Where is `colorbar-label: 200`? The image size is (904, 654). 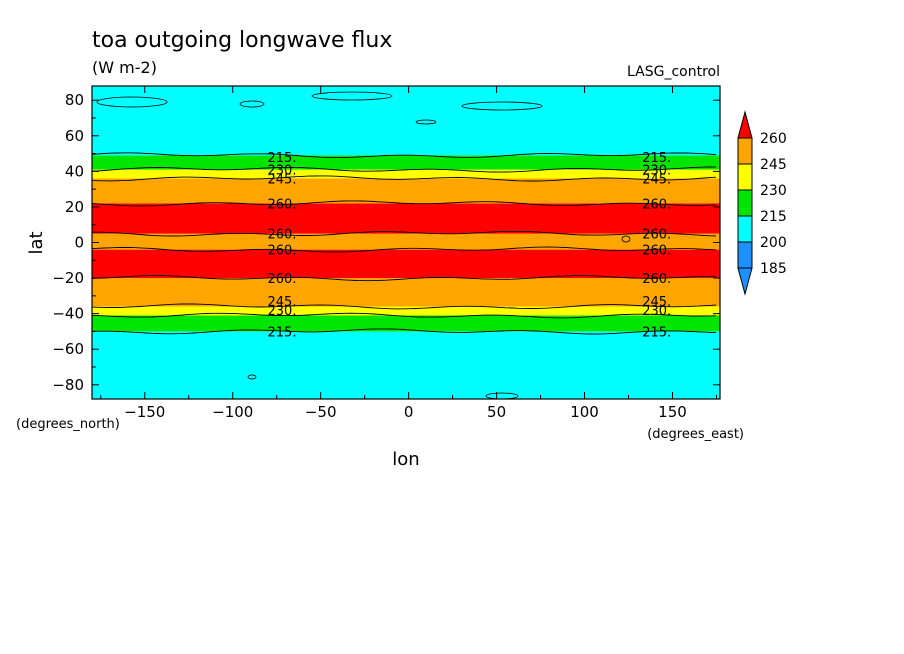
colorbar-label: 200 is located at coordinates (773, 243).